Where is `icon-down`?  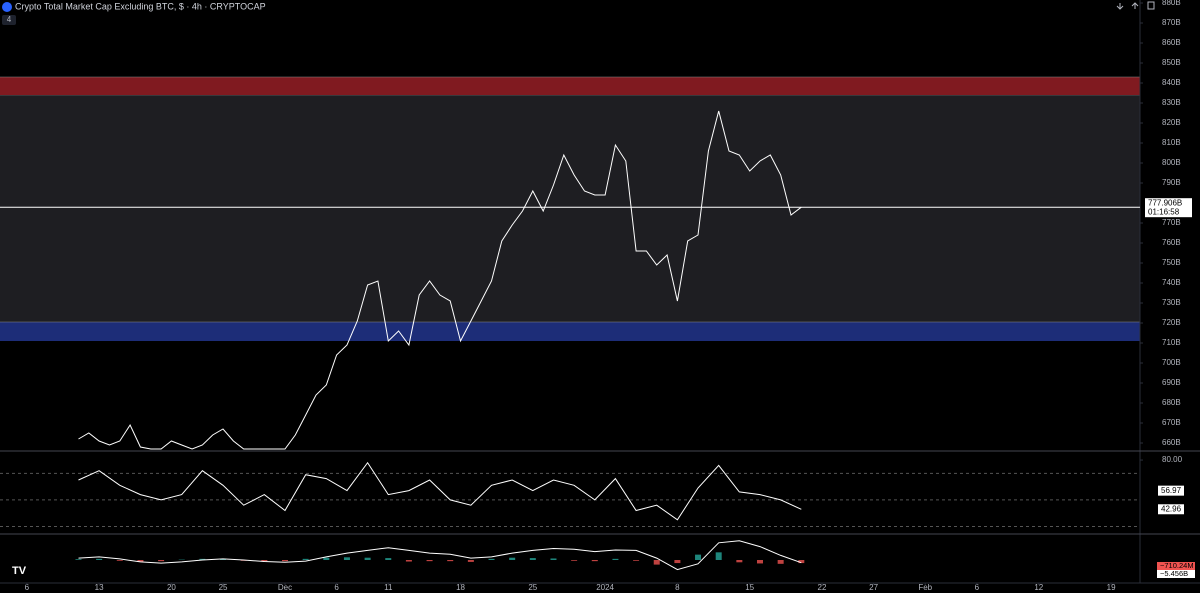
icon-down is located at coordinates (1120, 6).